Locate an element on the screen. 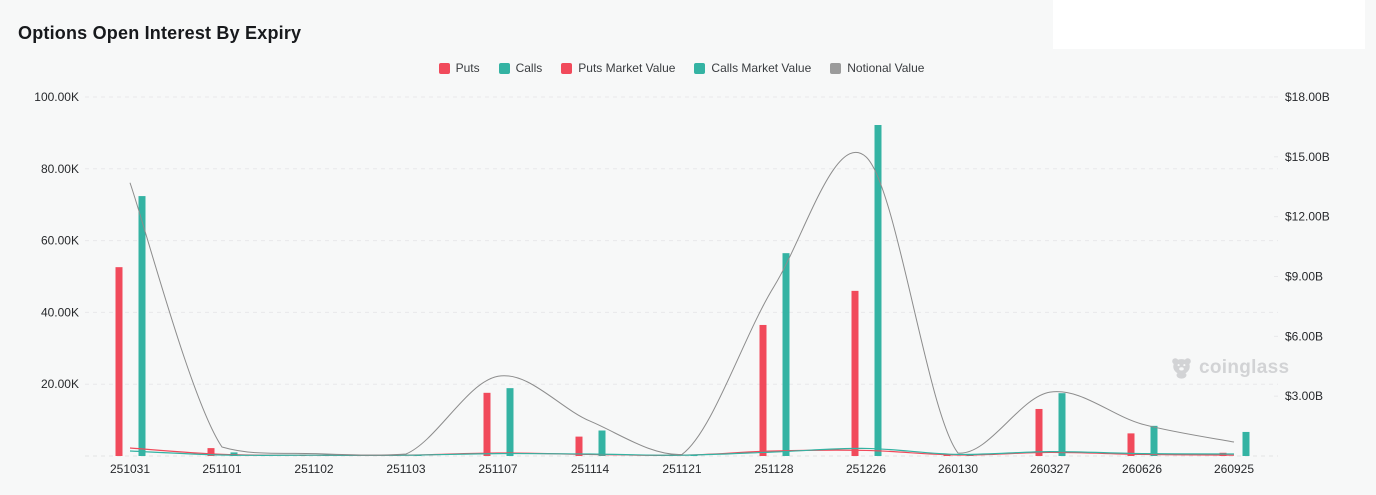 This screenshot has height=495, width=1376. legend-item-puts-market-value: Puts Market Value is located at coordinates (618, 68).